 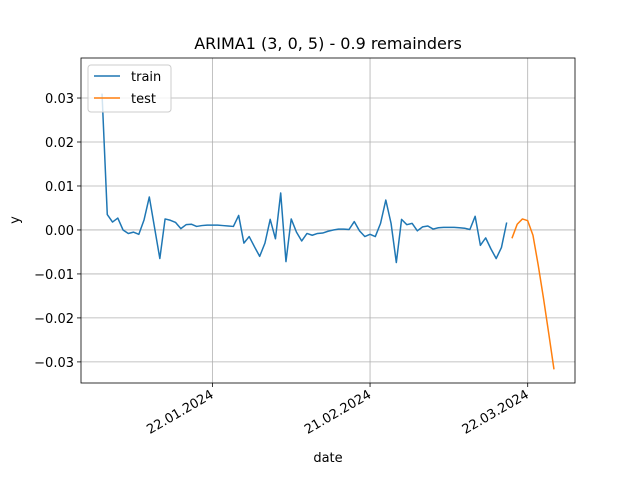 I want to click on y-tick-label: 0.01, so click(x=59, y=187).